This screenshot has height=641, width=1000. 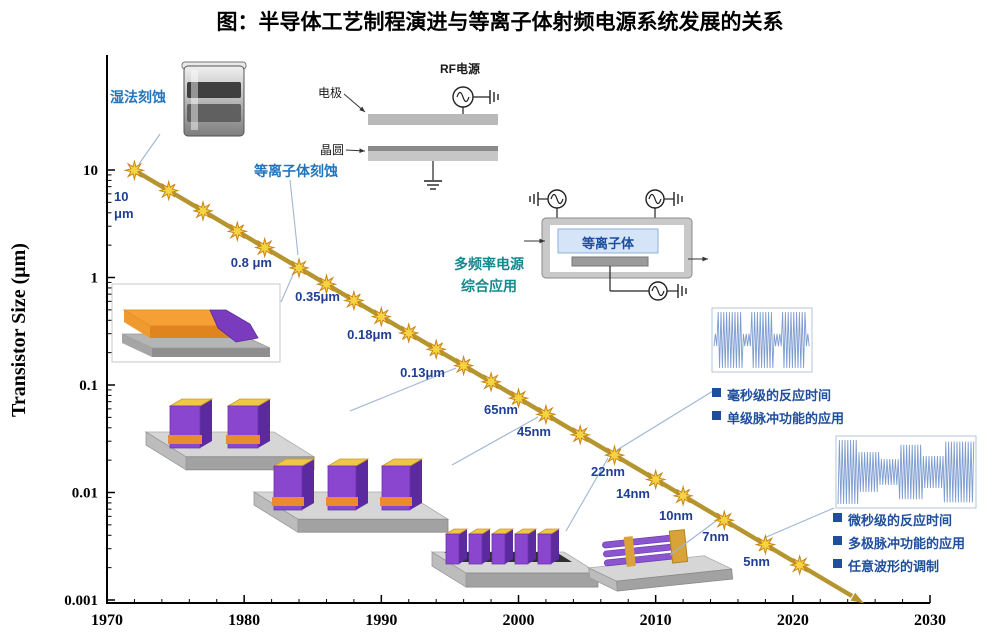 I want to click on x-tick-label: 2010, so click(x=656, y=620).